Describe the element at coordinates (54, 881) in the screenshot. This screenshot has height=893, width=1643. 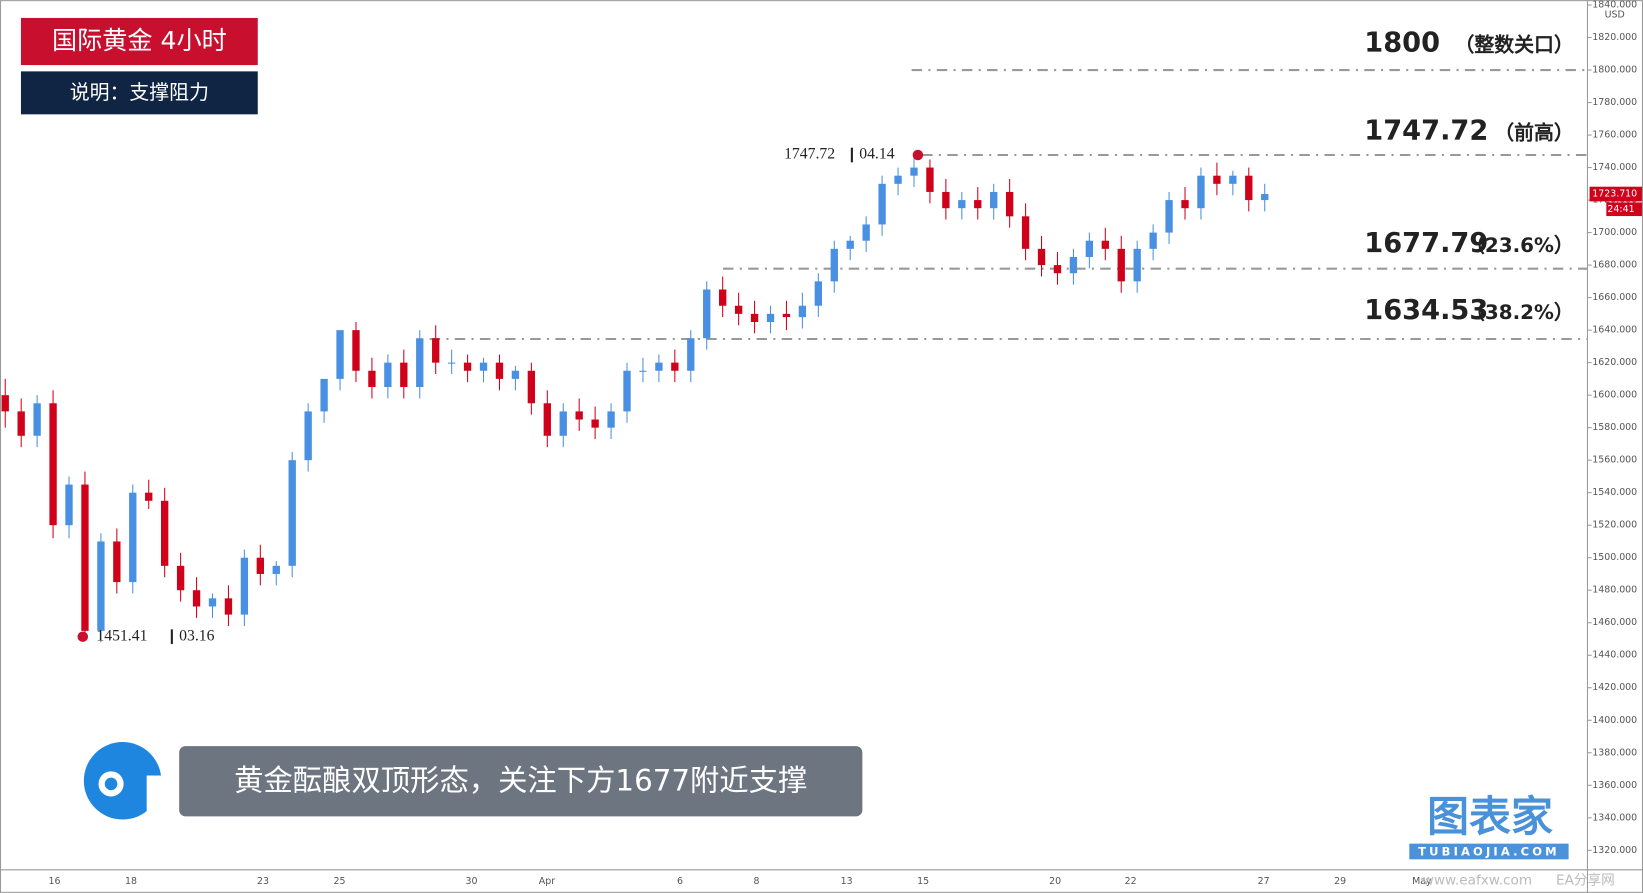
I see `x-tick-label: 16` at that location.